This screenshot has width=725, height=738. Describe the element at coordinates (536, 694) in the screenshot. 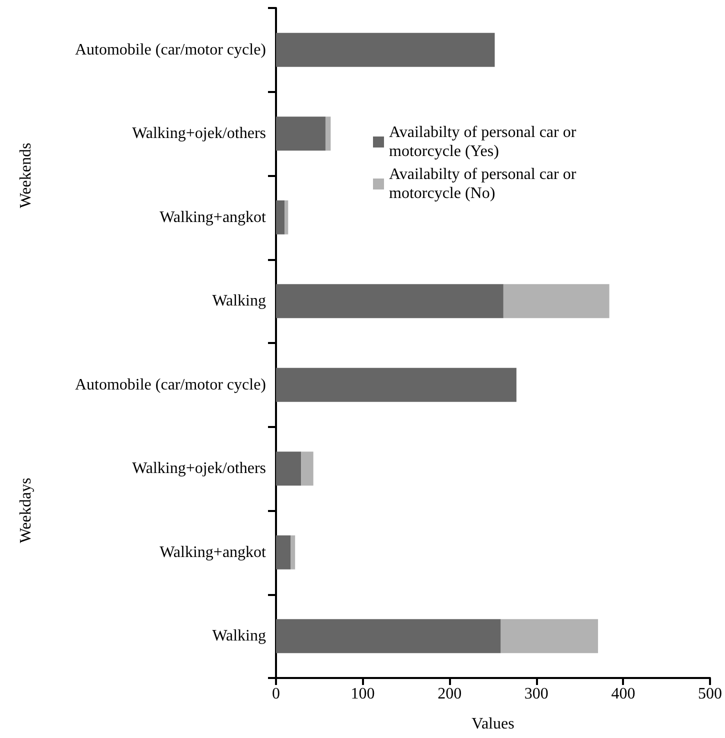

I see `x-tick-label: 300` at that location.